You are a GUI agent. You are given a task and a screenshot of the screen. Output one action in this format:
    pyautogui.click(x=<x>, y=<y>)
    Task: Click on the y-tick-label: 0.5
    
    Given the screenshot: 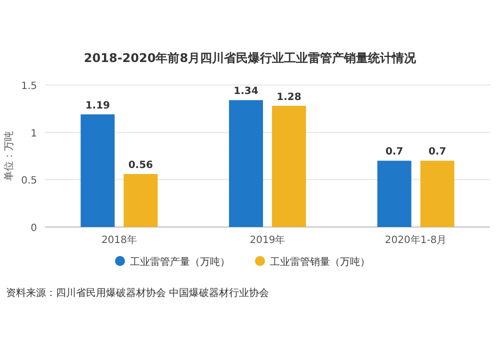 What is the action you would take?
    pyautogui.click(x=29, y=181)
    